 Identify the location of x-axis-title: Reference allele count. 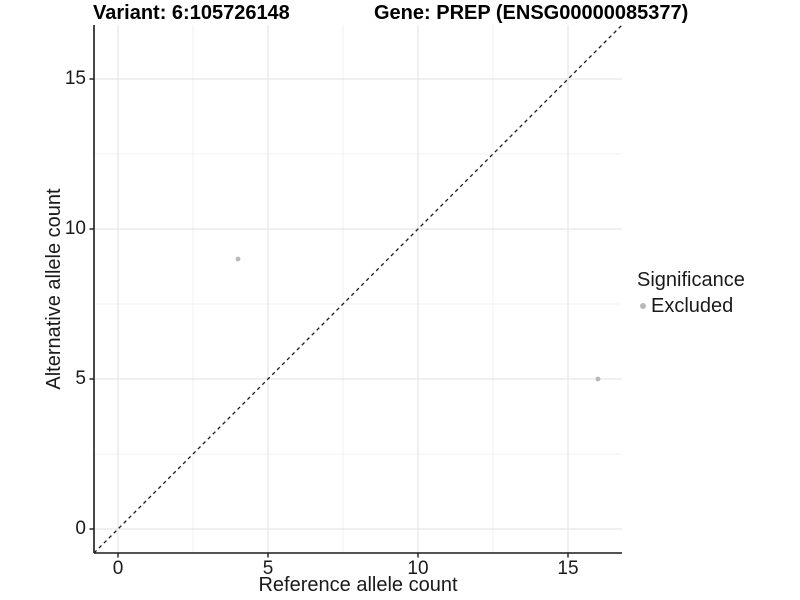
(358, 585).